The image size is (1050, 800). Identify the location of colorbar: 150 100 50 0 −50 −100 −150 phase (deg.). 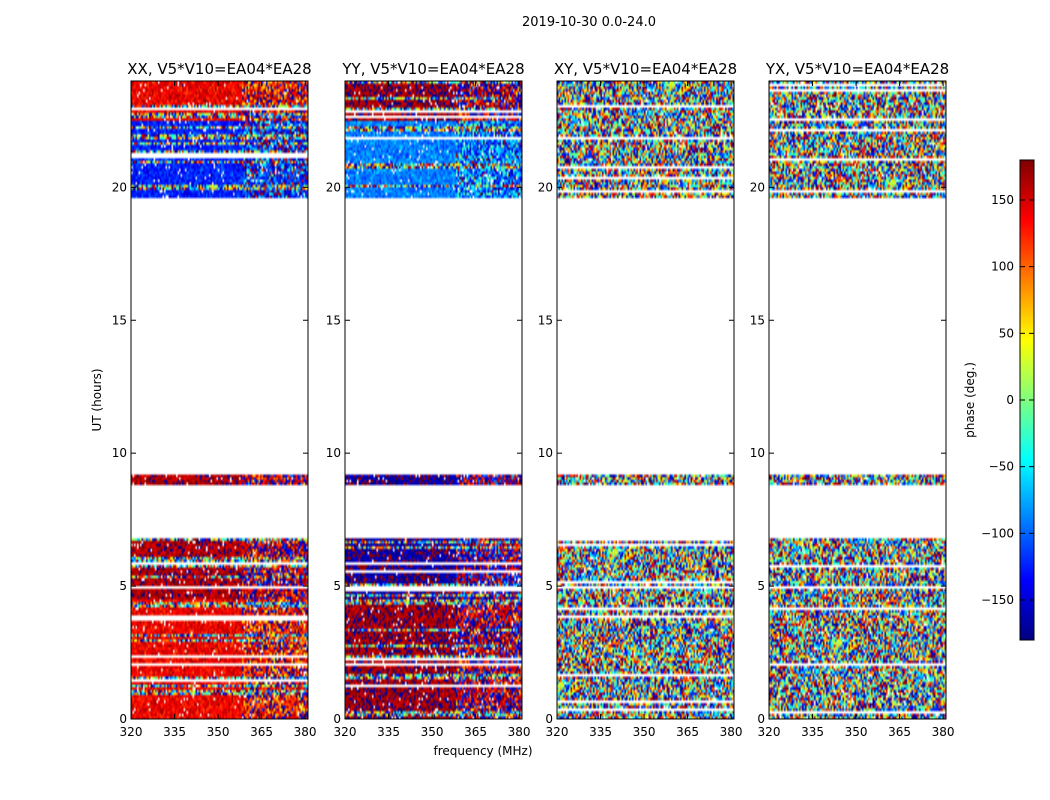
(999, 400).